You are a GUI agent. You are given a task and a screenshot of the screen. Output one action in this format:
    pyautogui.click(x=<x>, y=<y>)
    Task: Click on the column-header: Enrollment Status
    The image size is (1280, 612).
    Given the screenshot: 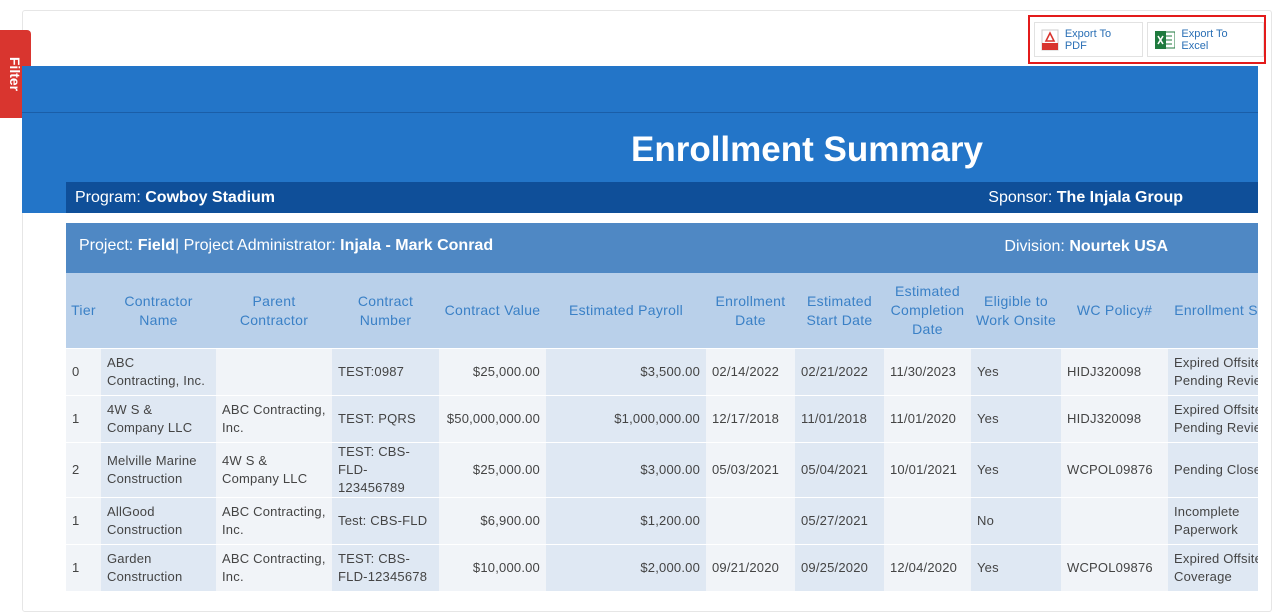 What is the action you would take?
    pyautogui.click(x=1213, y=311)
    